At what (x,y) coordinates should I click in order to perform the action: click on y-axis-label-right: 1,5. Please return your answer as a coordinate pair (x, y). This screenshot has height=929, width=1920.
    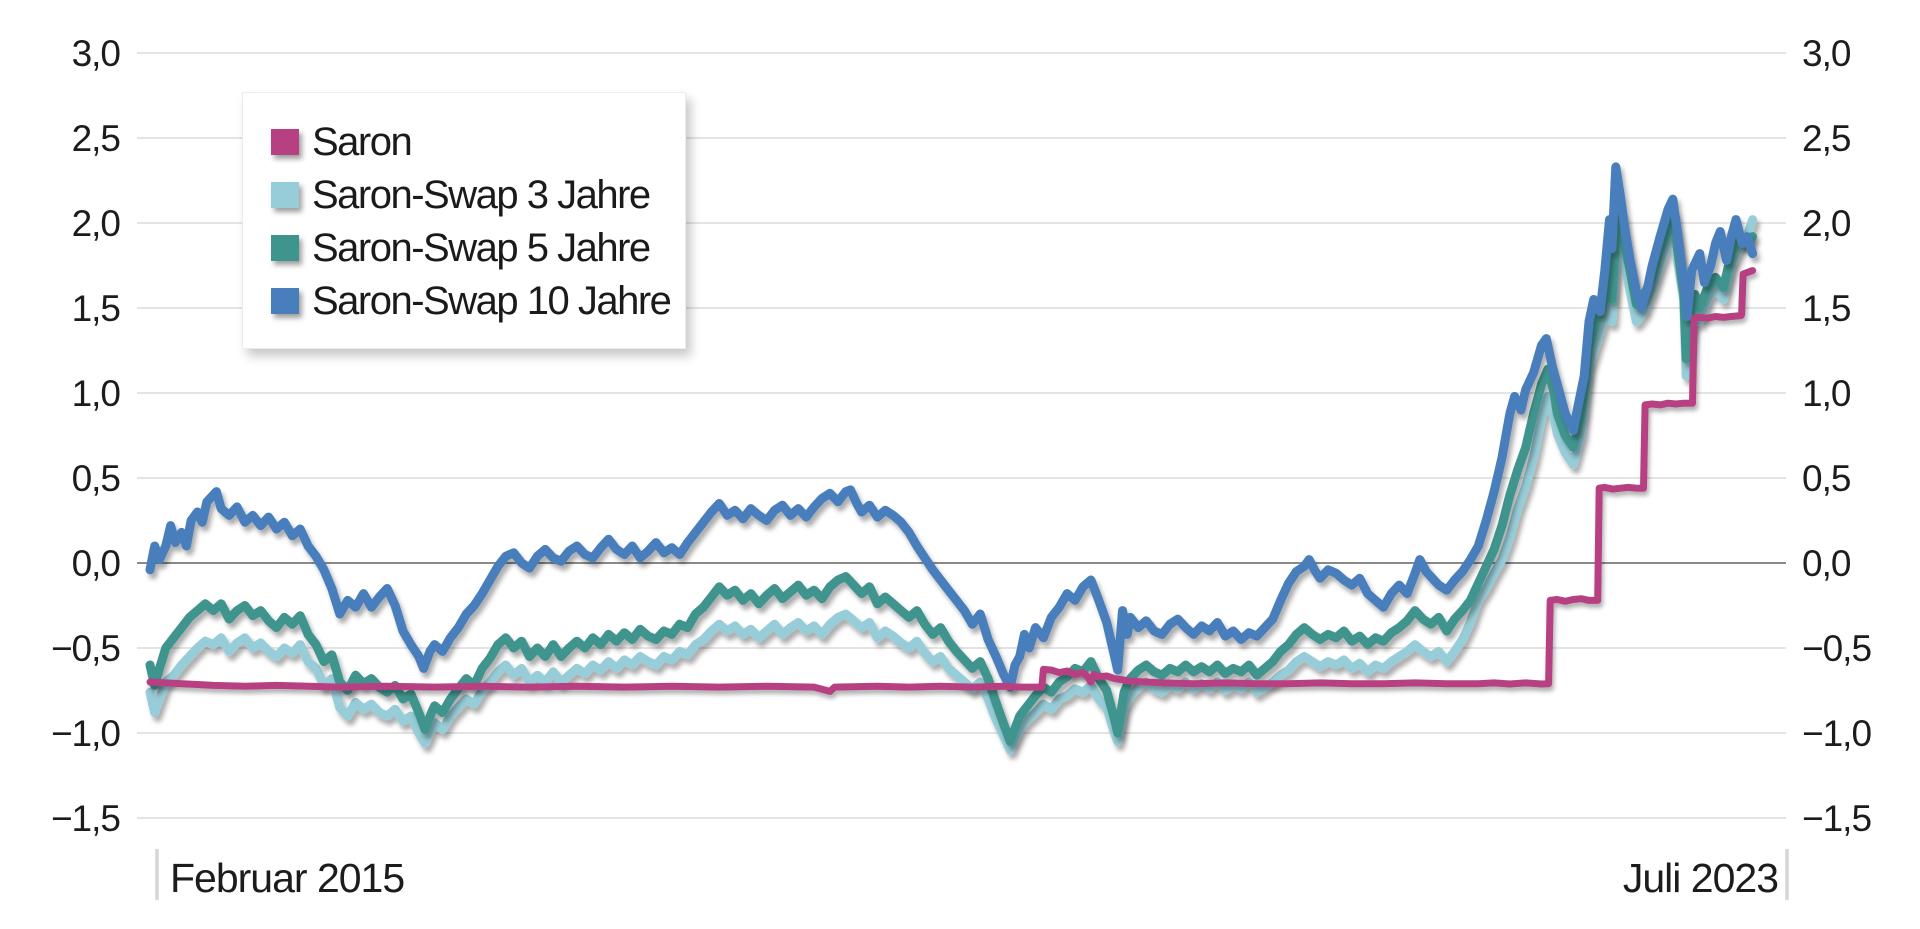
    Looking at the image, I should click on (1826, 308).